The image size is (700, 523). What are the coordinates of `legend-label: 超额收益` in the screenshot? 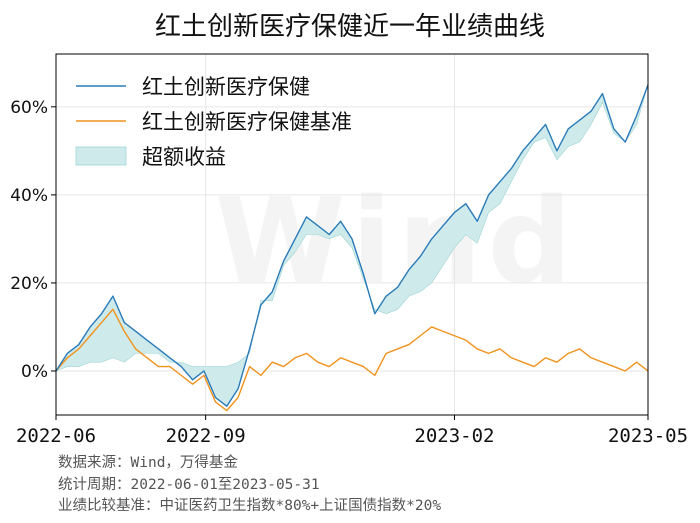 It's located at (184, 157).